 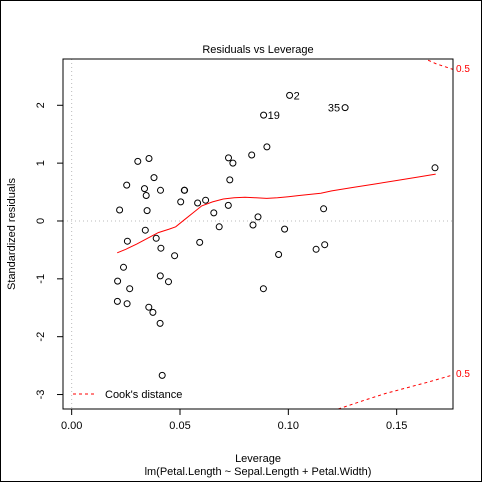 What do you see at coordinates (143, 395) in the screenshot?
I see `legend-label: Cook's distance` at bounding box center [143, 395].